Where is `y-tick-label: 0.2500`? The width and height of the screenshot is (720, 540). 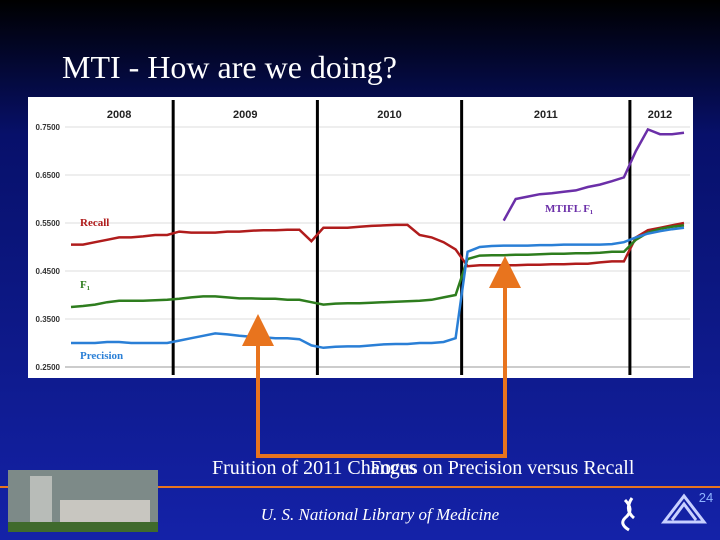
y-tick-label: 0.2500 is located at coordinates (48, 367).